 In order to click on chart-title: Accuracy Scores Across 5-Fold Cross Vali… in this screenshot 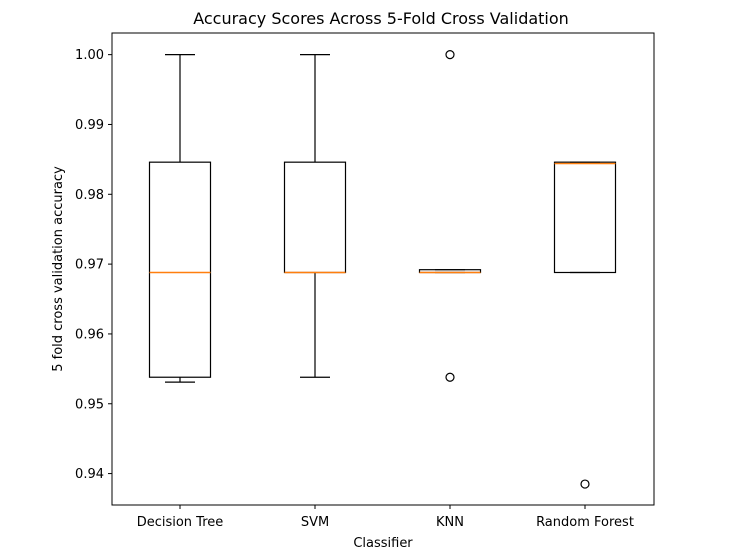, I will do `click(381, 18)`.